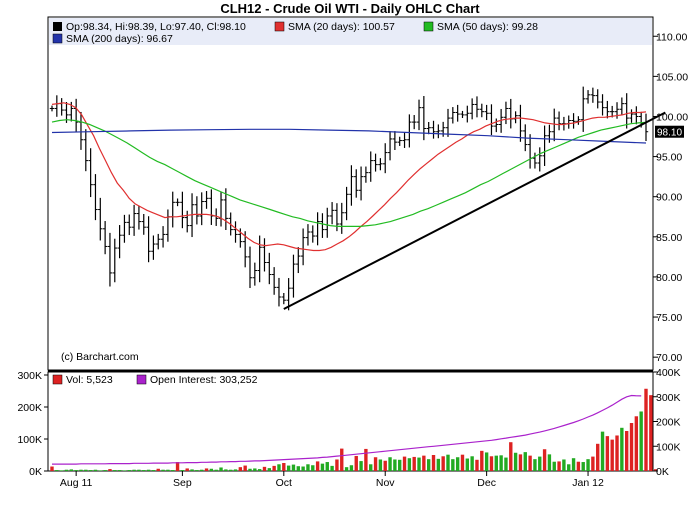 This screenshot has height=512, width=700. I want to click on open-interest-line, so click(347, 429).